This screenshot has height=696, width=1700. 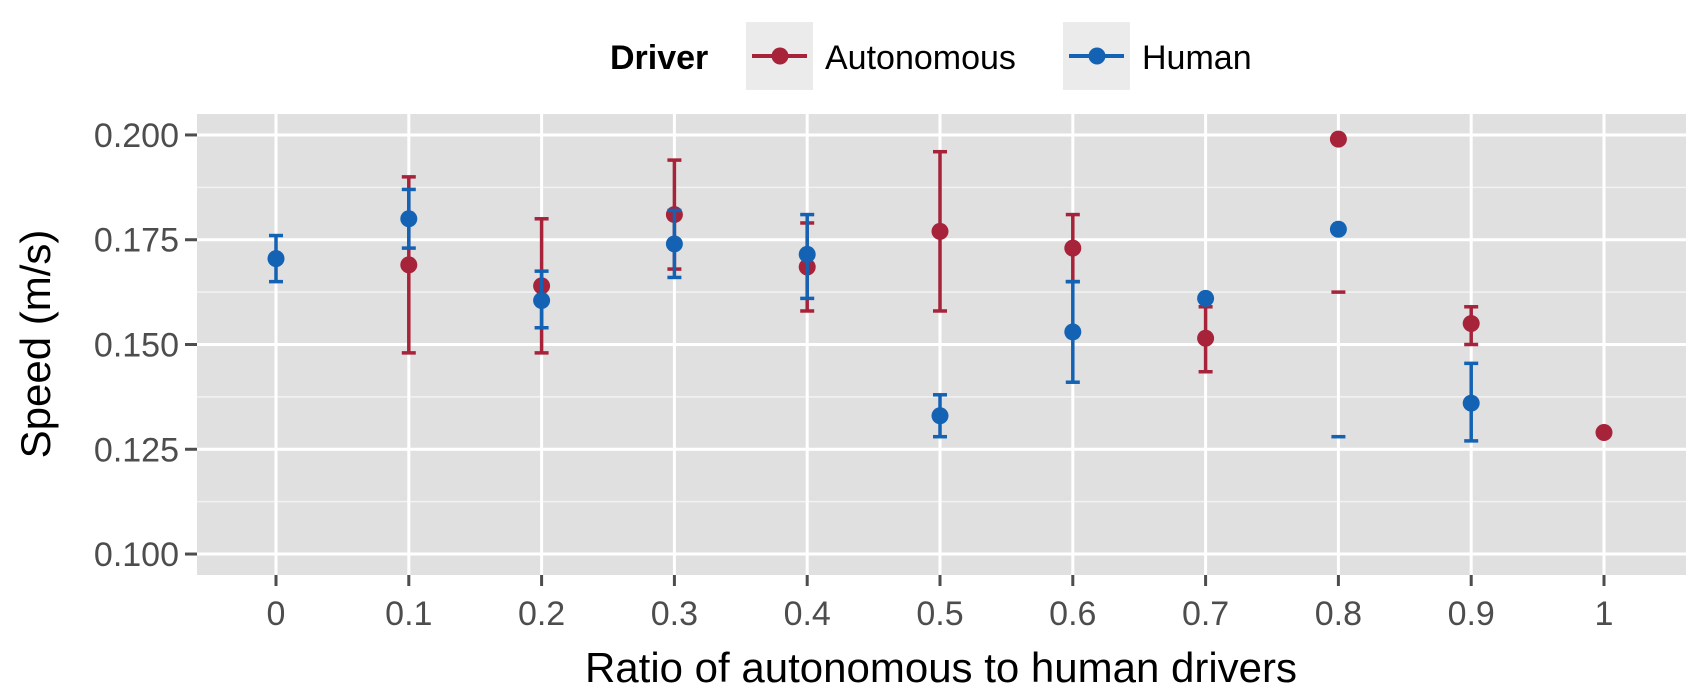 I want to click on x-axis-title: Ratio of autonomous to human drivers, so click(x=941, y=667).